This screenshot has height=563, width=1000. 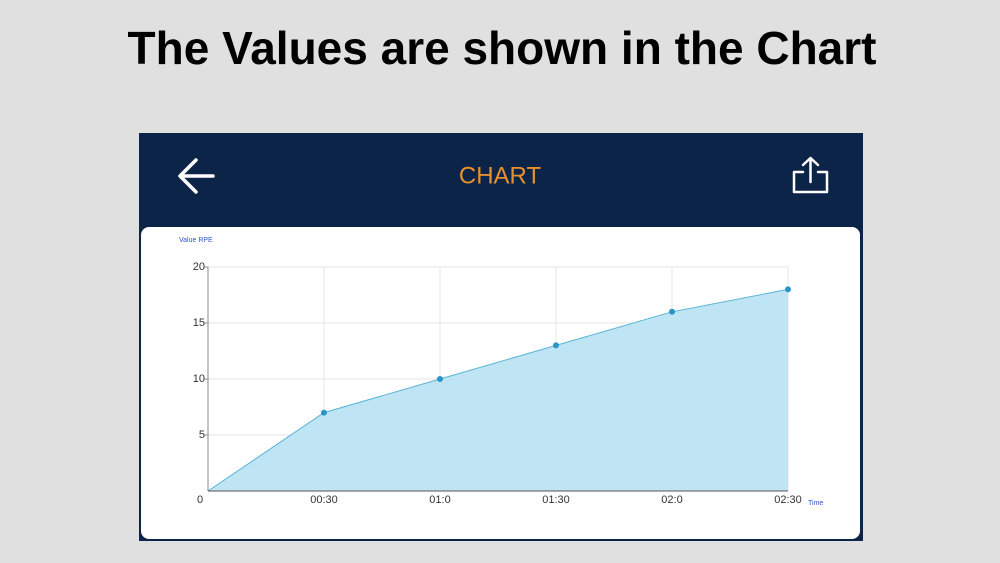 What do you see at coordinates (439, 500) in the screenshot?
I see `x-tick-label: 01:0` at bounding box center [439, 500].